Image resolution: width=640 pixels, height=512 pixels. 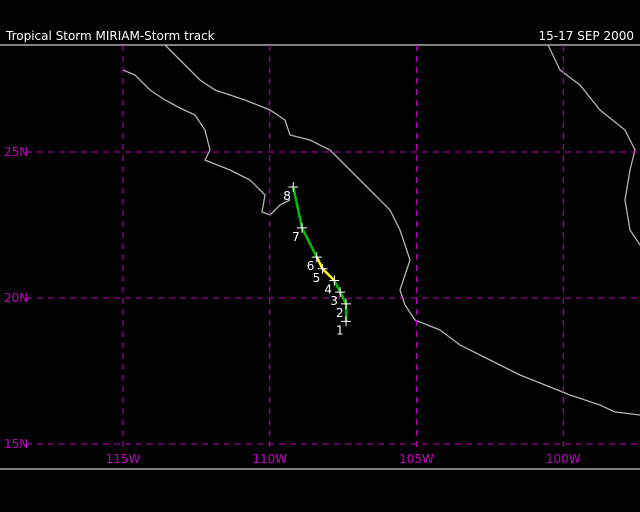 What do you see at coordinates (296, 237) in the screenshot?
I see `track-point-label: 7` at bounding box center [296, 237].